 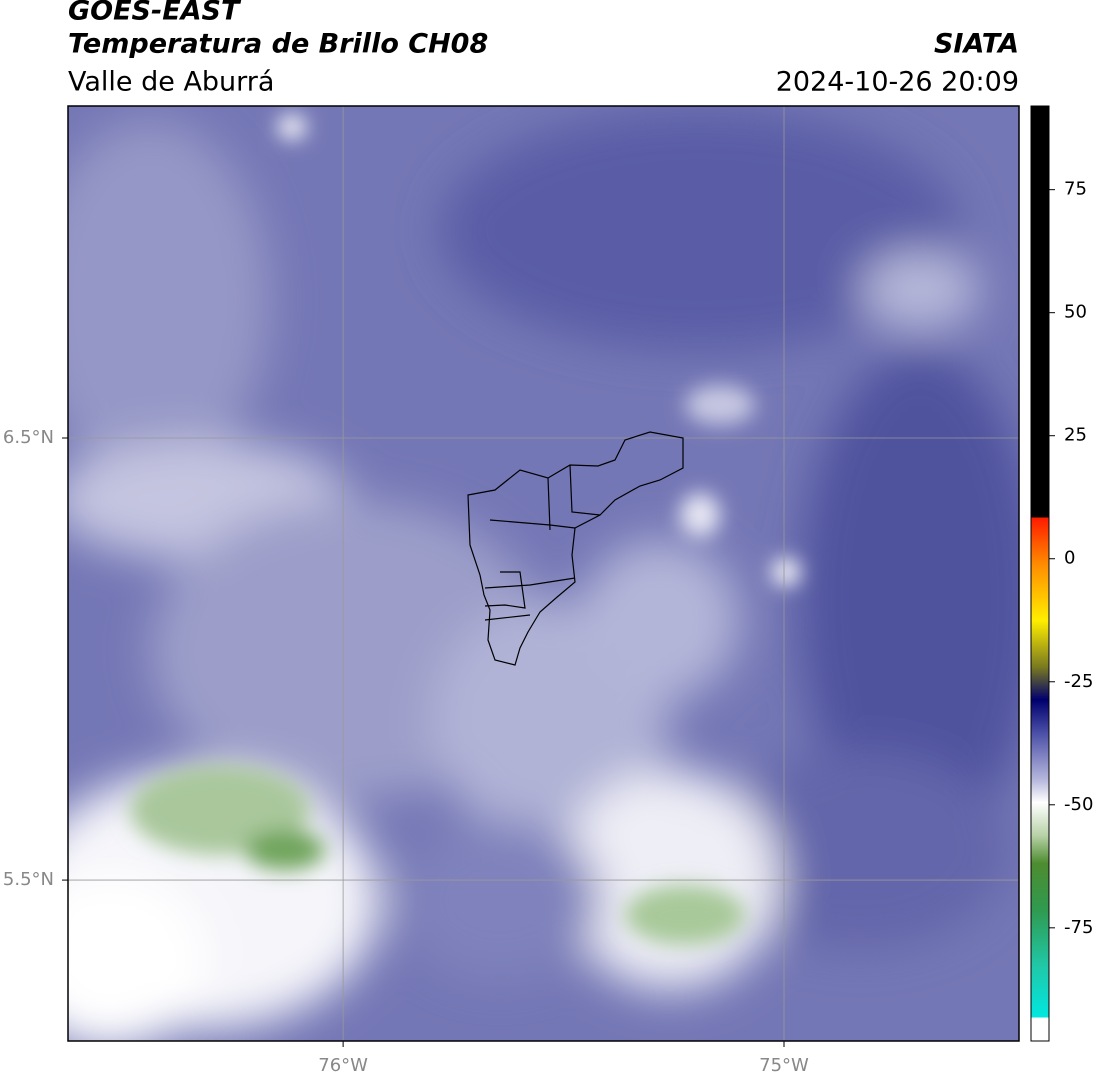 What do you see at coordinates (1075, 312) in the screenshot?
I see `colorbar-tick-label: 50` at bounding box center [1075, 312].